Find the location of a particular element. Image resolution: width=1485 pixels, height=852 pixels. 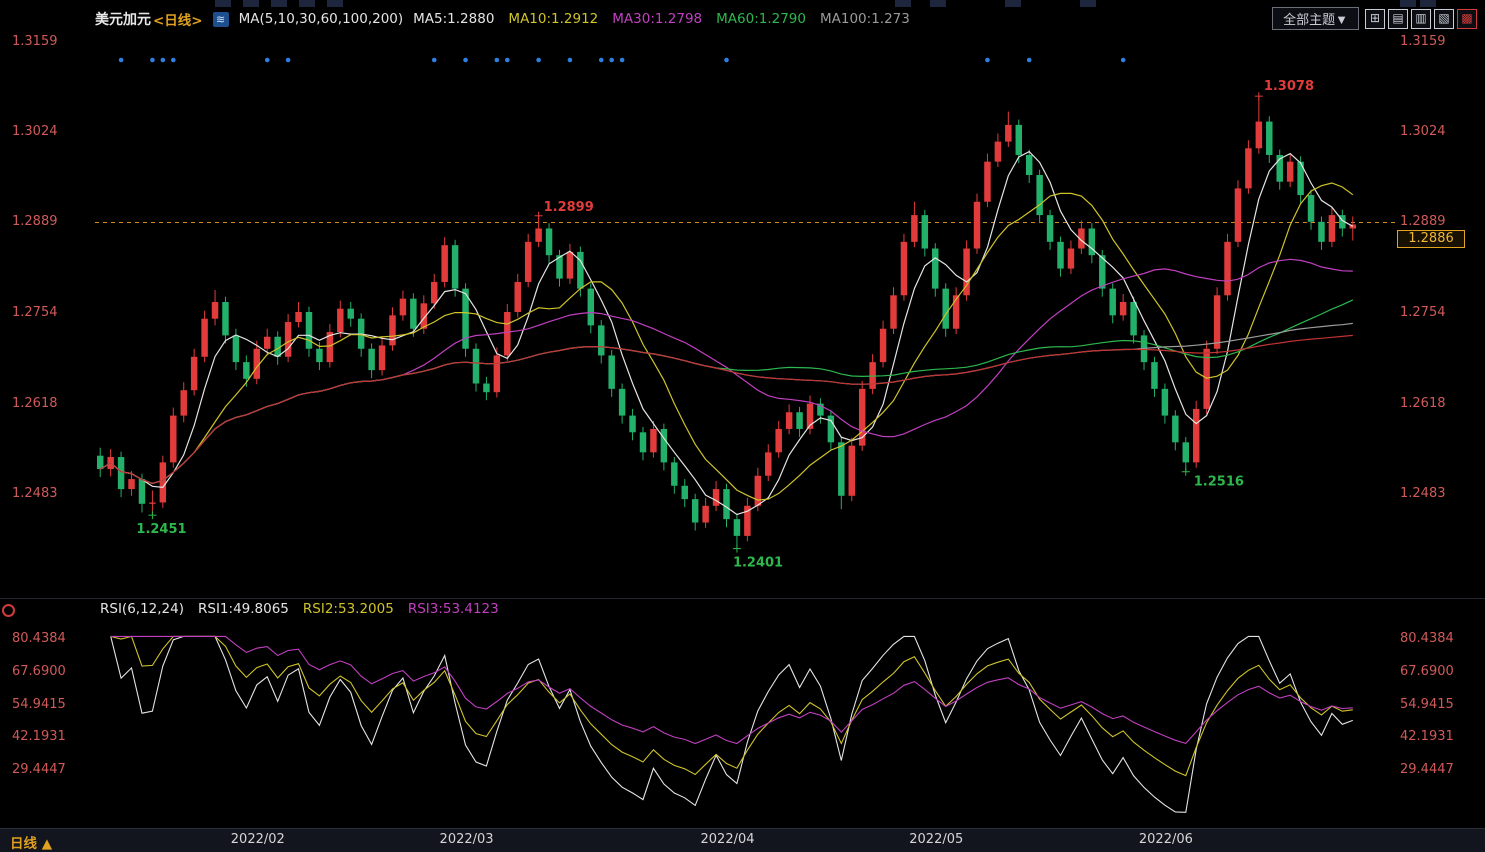

layout-mixed-icon: ▧ is located at coordinates (1444, 18).